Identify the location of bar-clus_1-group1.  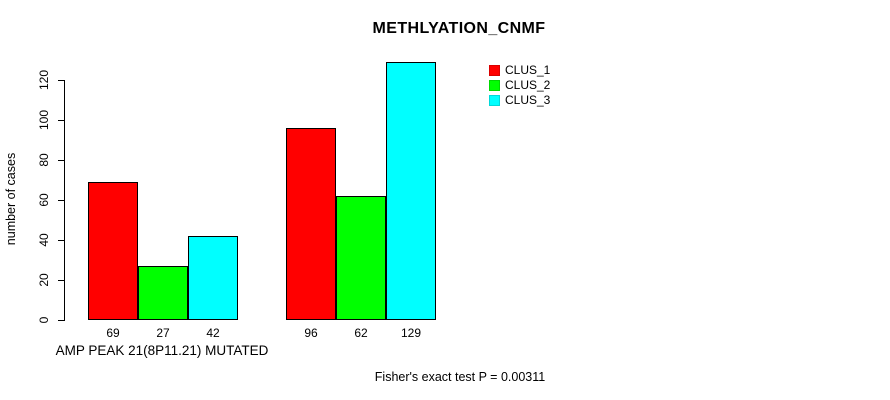
(113, 251).